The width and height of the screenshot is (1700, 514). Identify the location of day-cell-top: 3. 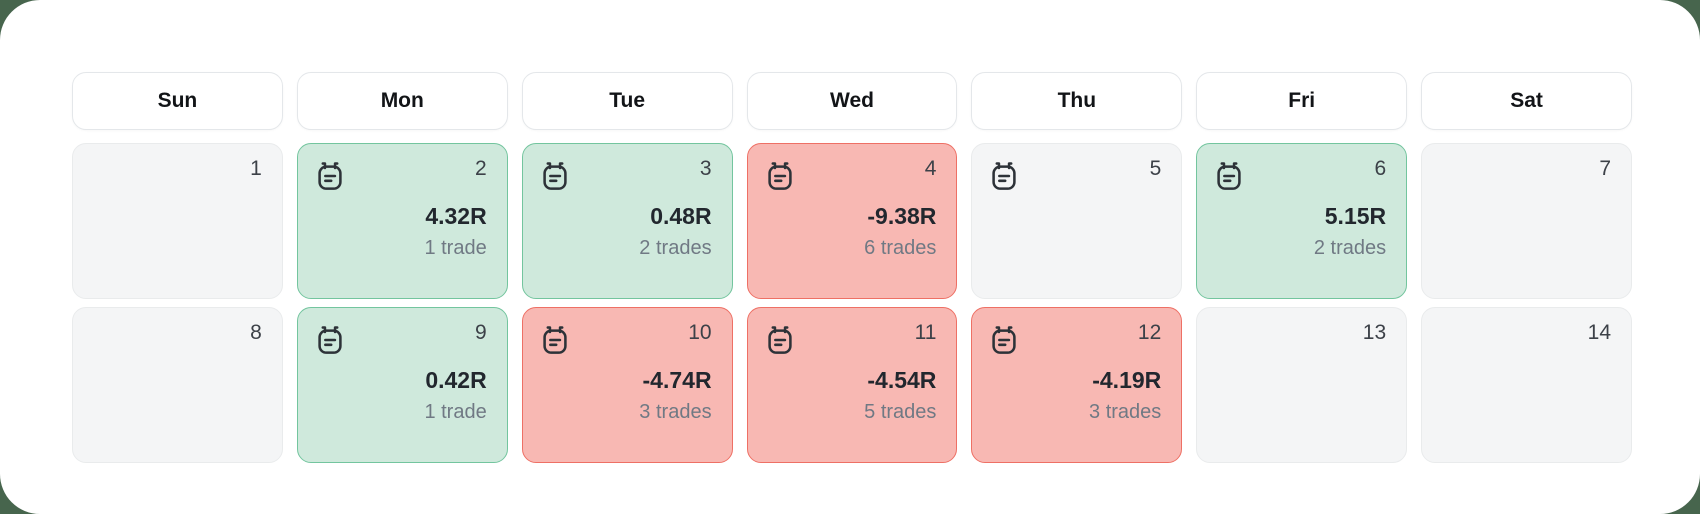
(625, 174).